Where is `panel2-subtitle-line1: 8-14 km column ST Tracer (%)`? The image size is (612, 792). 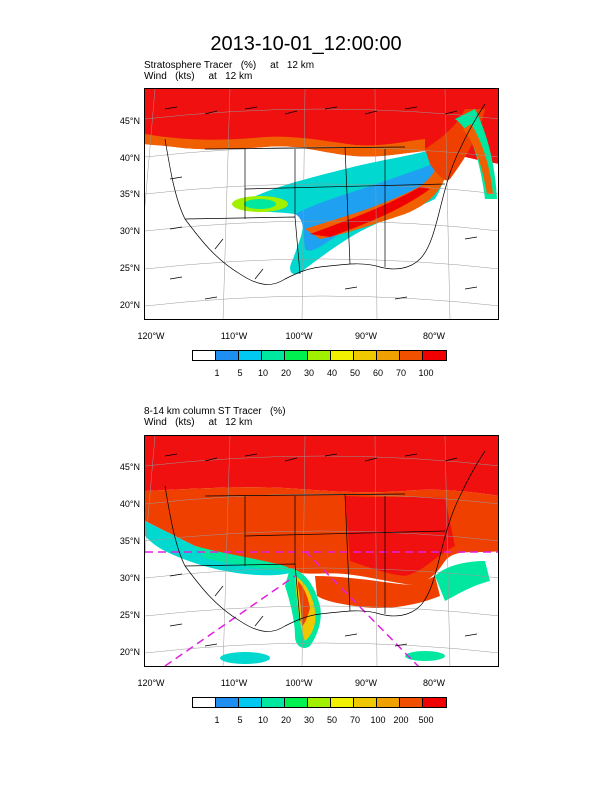
panel2-subtitle-line1: 8-14 km column ST Tracer (%) is located at coordinates (215, 411).